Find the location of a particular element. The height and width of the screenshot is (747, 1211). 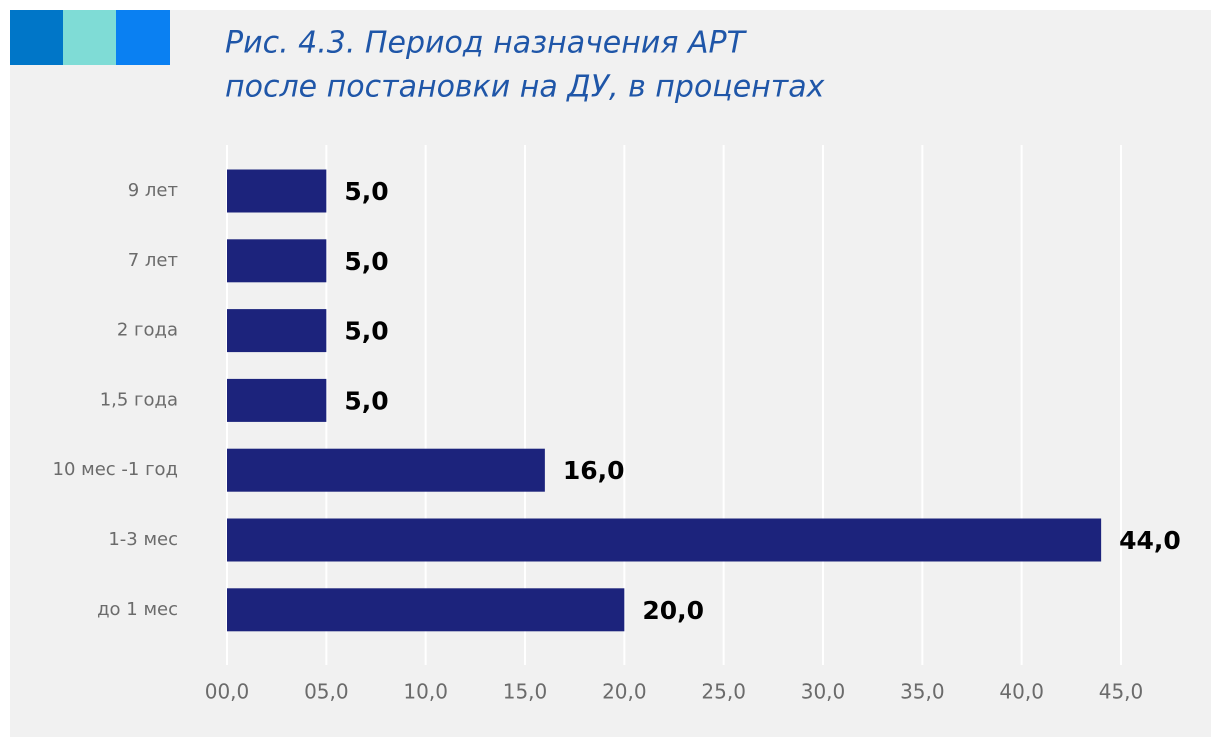

value-label: 44,0 is located at coordinates (1150, 540).